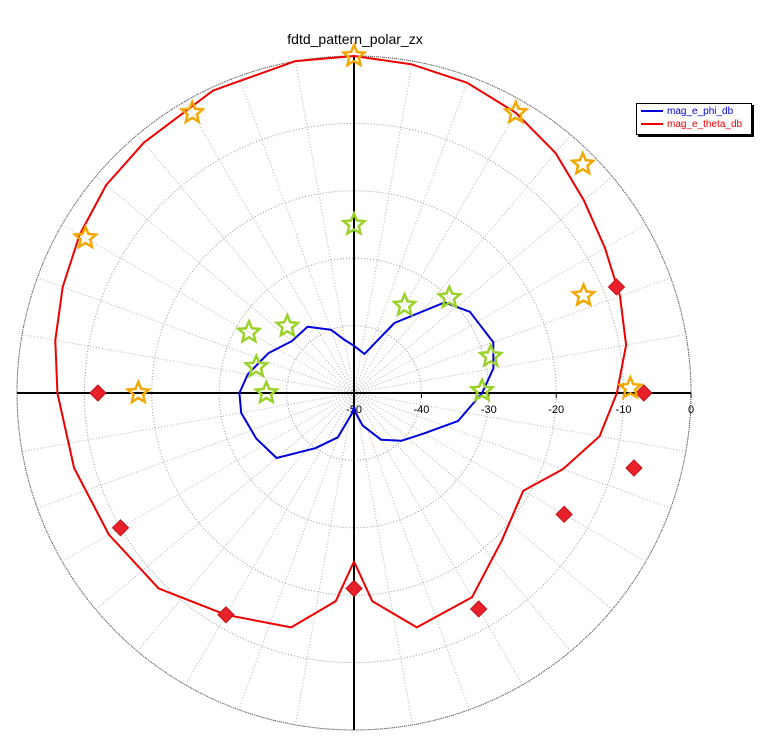 The image size is (780, 747). What do you see at coordinates (489, 410) in the screenshot?
I see `radial-tick-label: -30` at bounding box center [489, 410].